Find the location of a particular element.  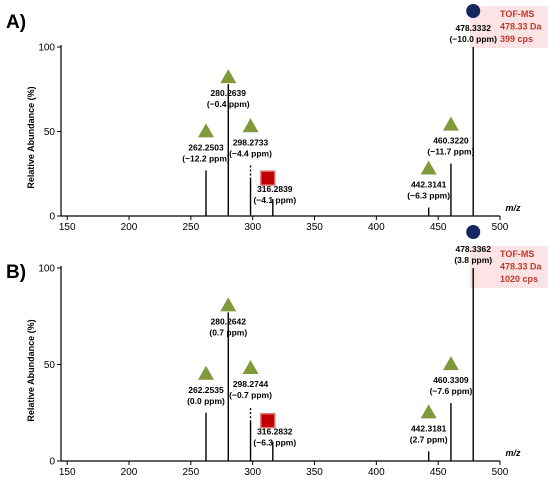

peak-mz-label: 280.2642 is located at coordinates (229, 321).